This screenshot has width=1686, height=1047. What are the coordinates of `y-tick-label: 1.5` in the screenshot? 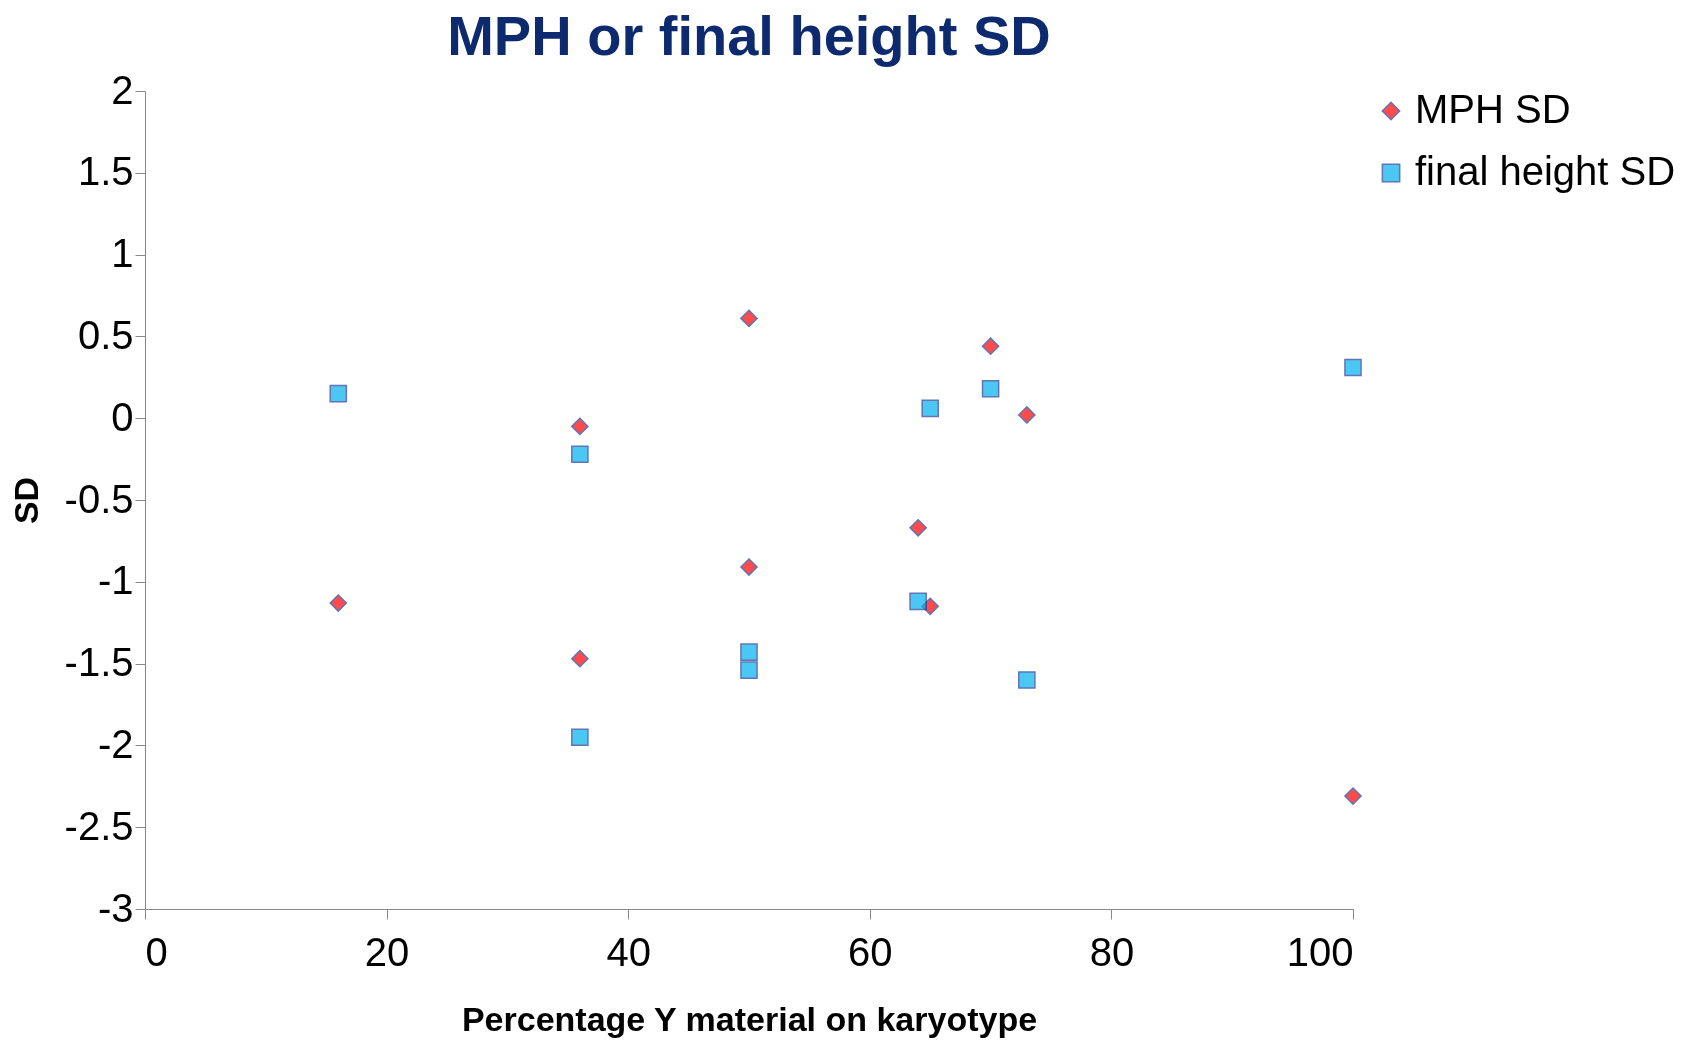 It's located at (105, 171).